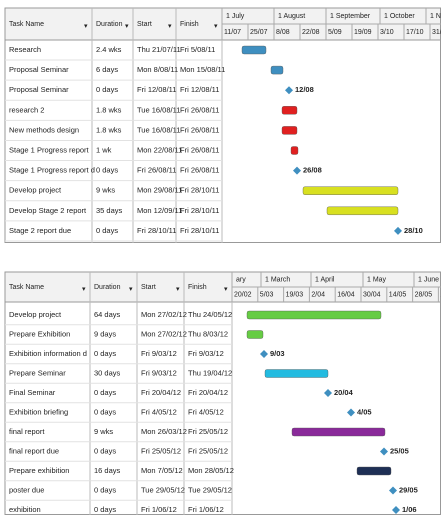  What do you see at coordinates (159, 49) in the screenshot?
I see `cell: Thu 21/07/11` at bounding box center [159, 49].